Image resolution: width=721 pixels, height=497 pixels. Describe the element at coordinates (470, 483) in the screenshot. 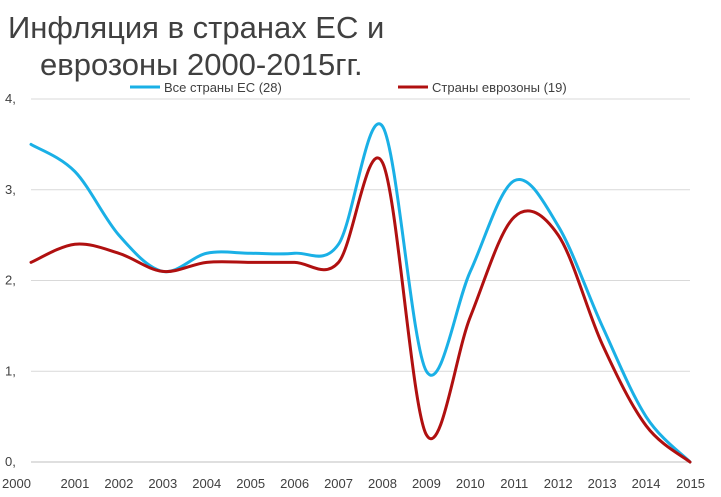

I see `x-tick-label: 2010` at that location.